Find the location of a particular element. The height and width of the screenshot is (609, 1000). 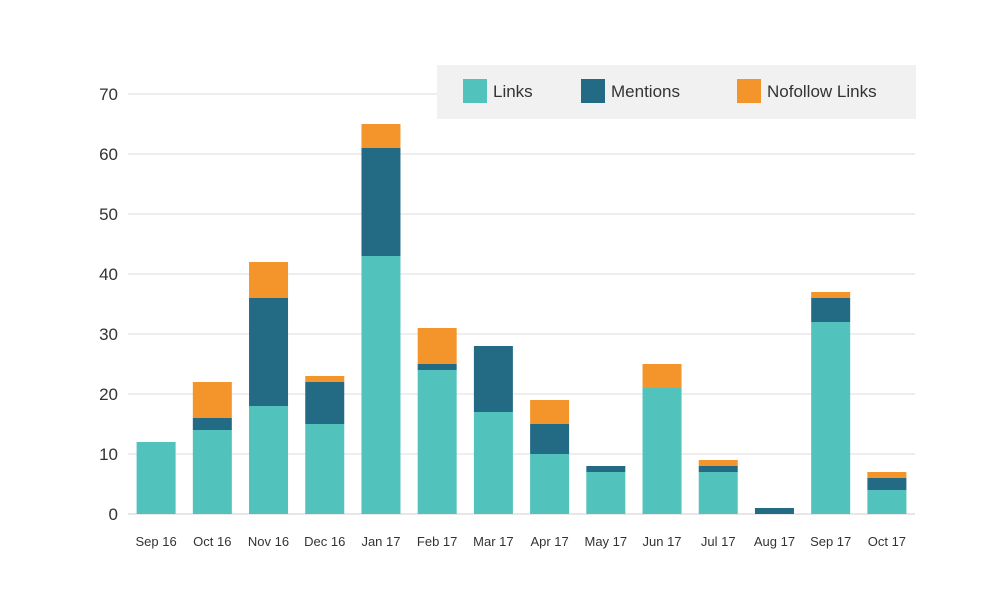

x-tick-label: Feb 17 is located at coordinates (437, 541).